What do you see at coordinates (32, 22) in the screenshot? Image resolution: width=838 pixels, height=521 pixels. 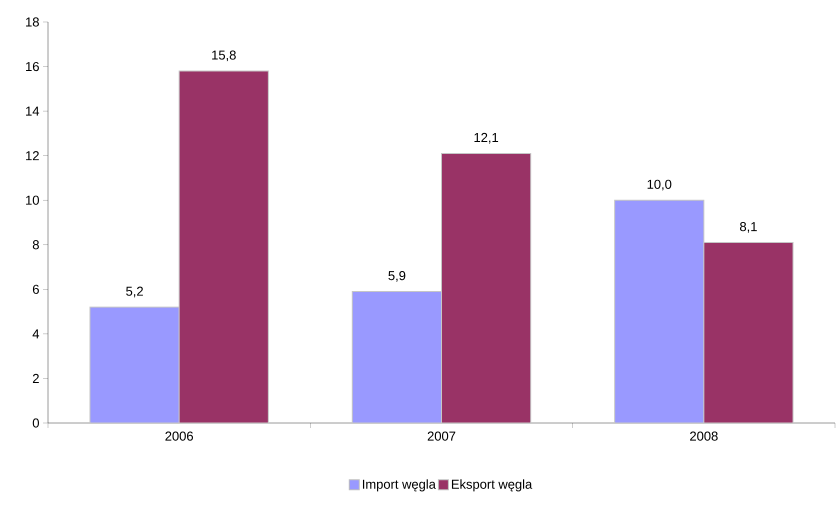 I see `y-tick-label: 18` at bounding box center [32, 22].